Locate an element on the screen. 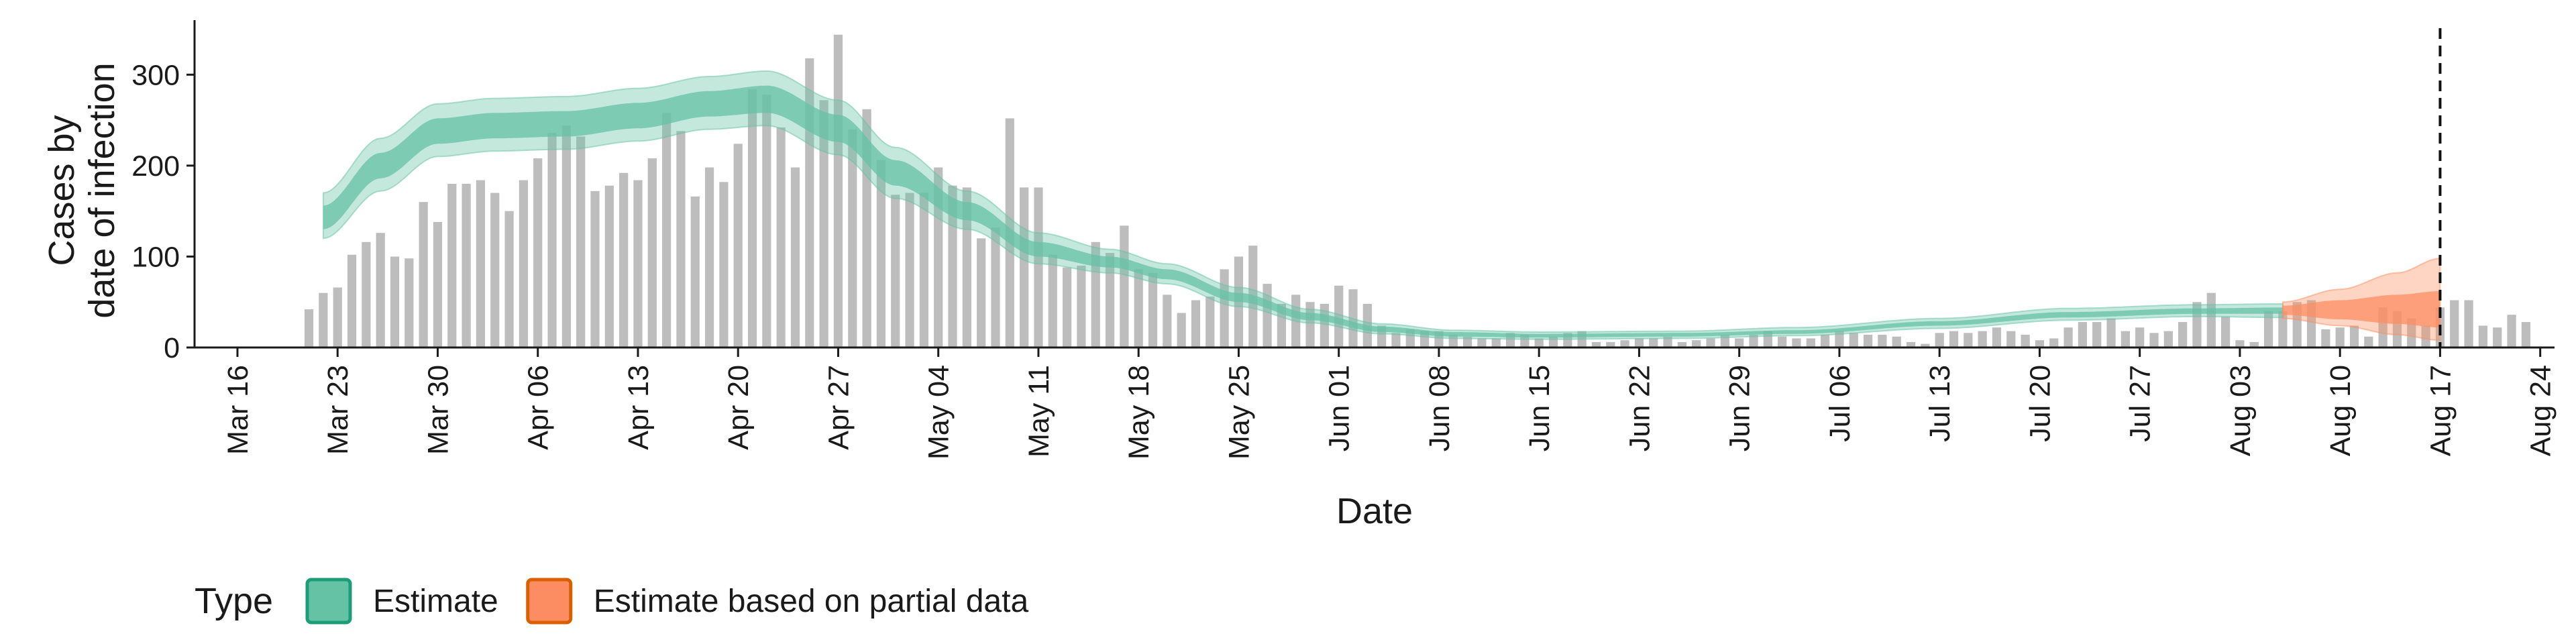 The image size is (2576, 644). x-tick-label: Aug 03 is located at coordinates (2240, 410).